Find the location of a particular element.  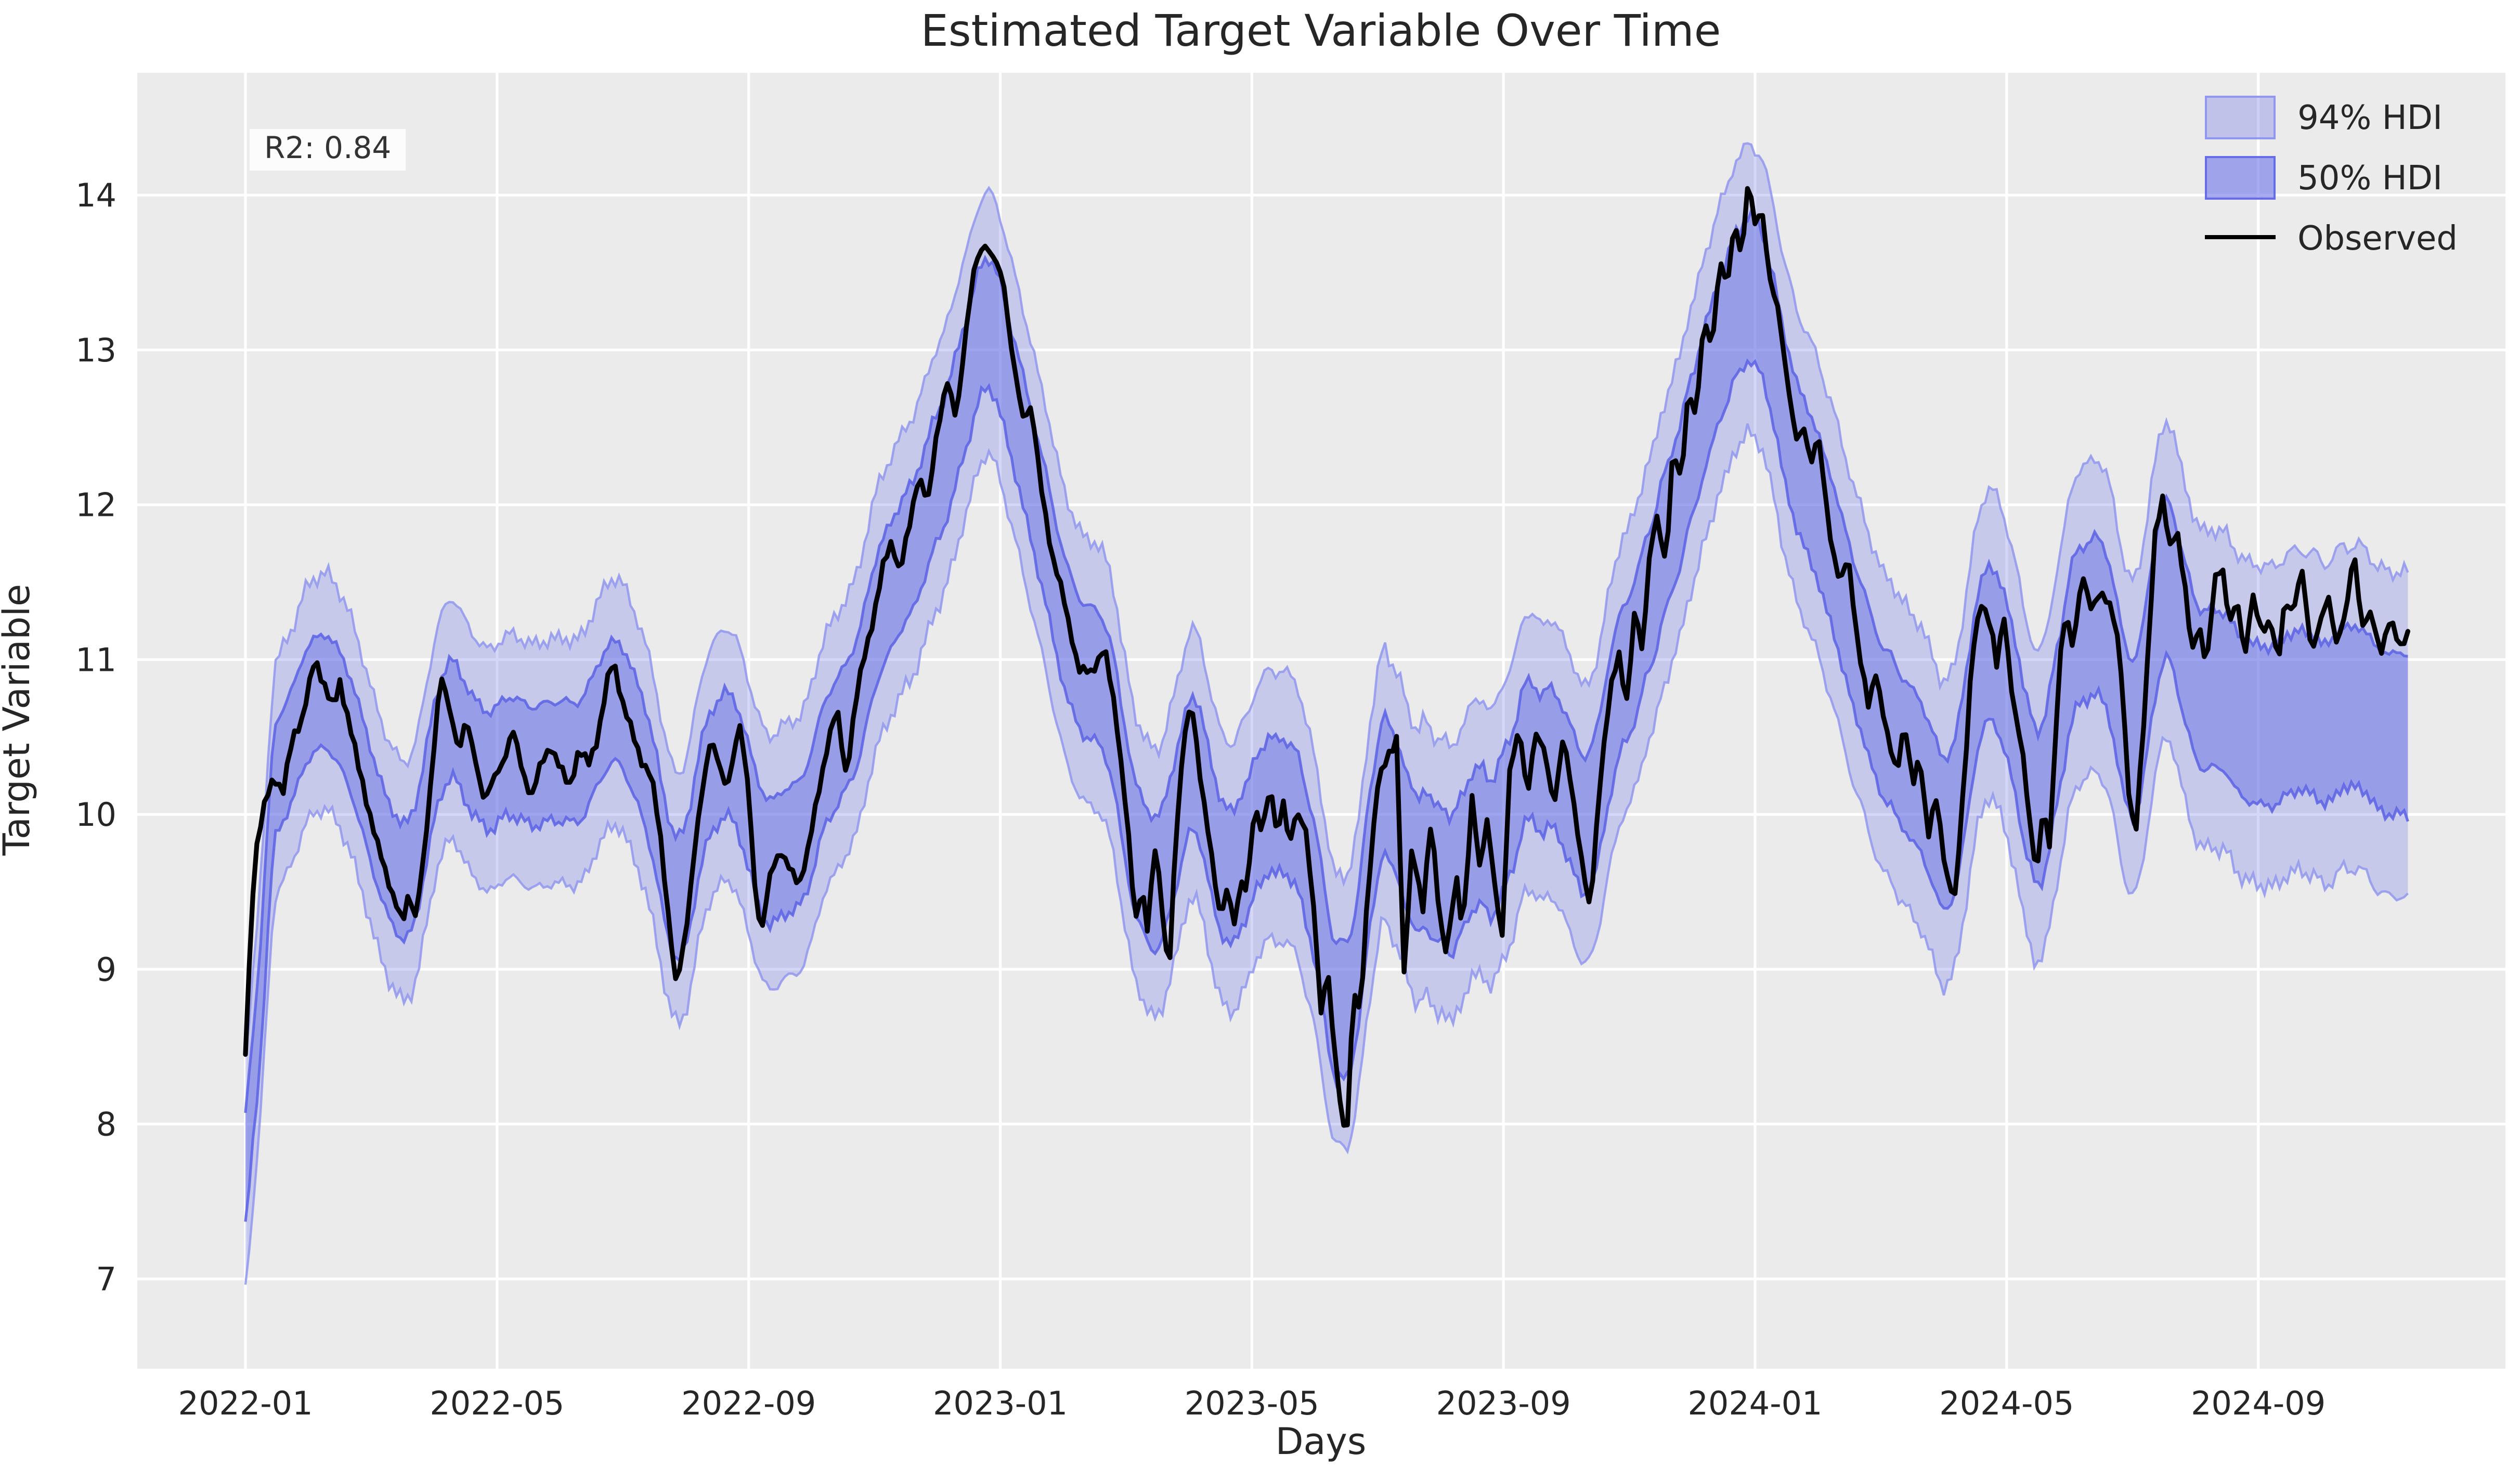

x-tick-label: 2024-09 is located at coordinates (2258, 1403).